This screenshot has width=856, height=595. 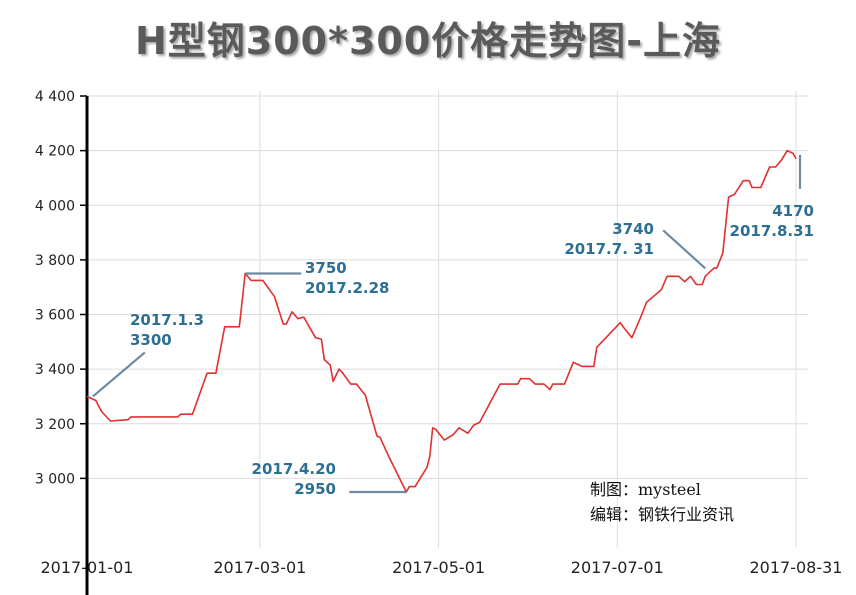 What do you see at coordinates (617, 567) in the screenshot?
I see `x-tick-label: 2017-07-01` at bounding box center [617, 567].